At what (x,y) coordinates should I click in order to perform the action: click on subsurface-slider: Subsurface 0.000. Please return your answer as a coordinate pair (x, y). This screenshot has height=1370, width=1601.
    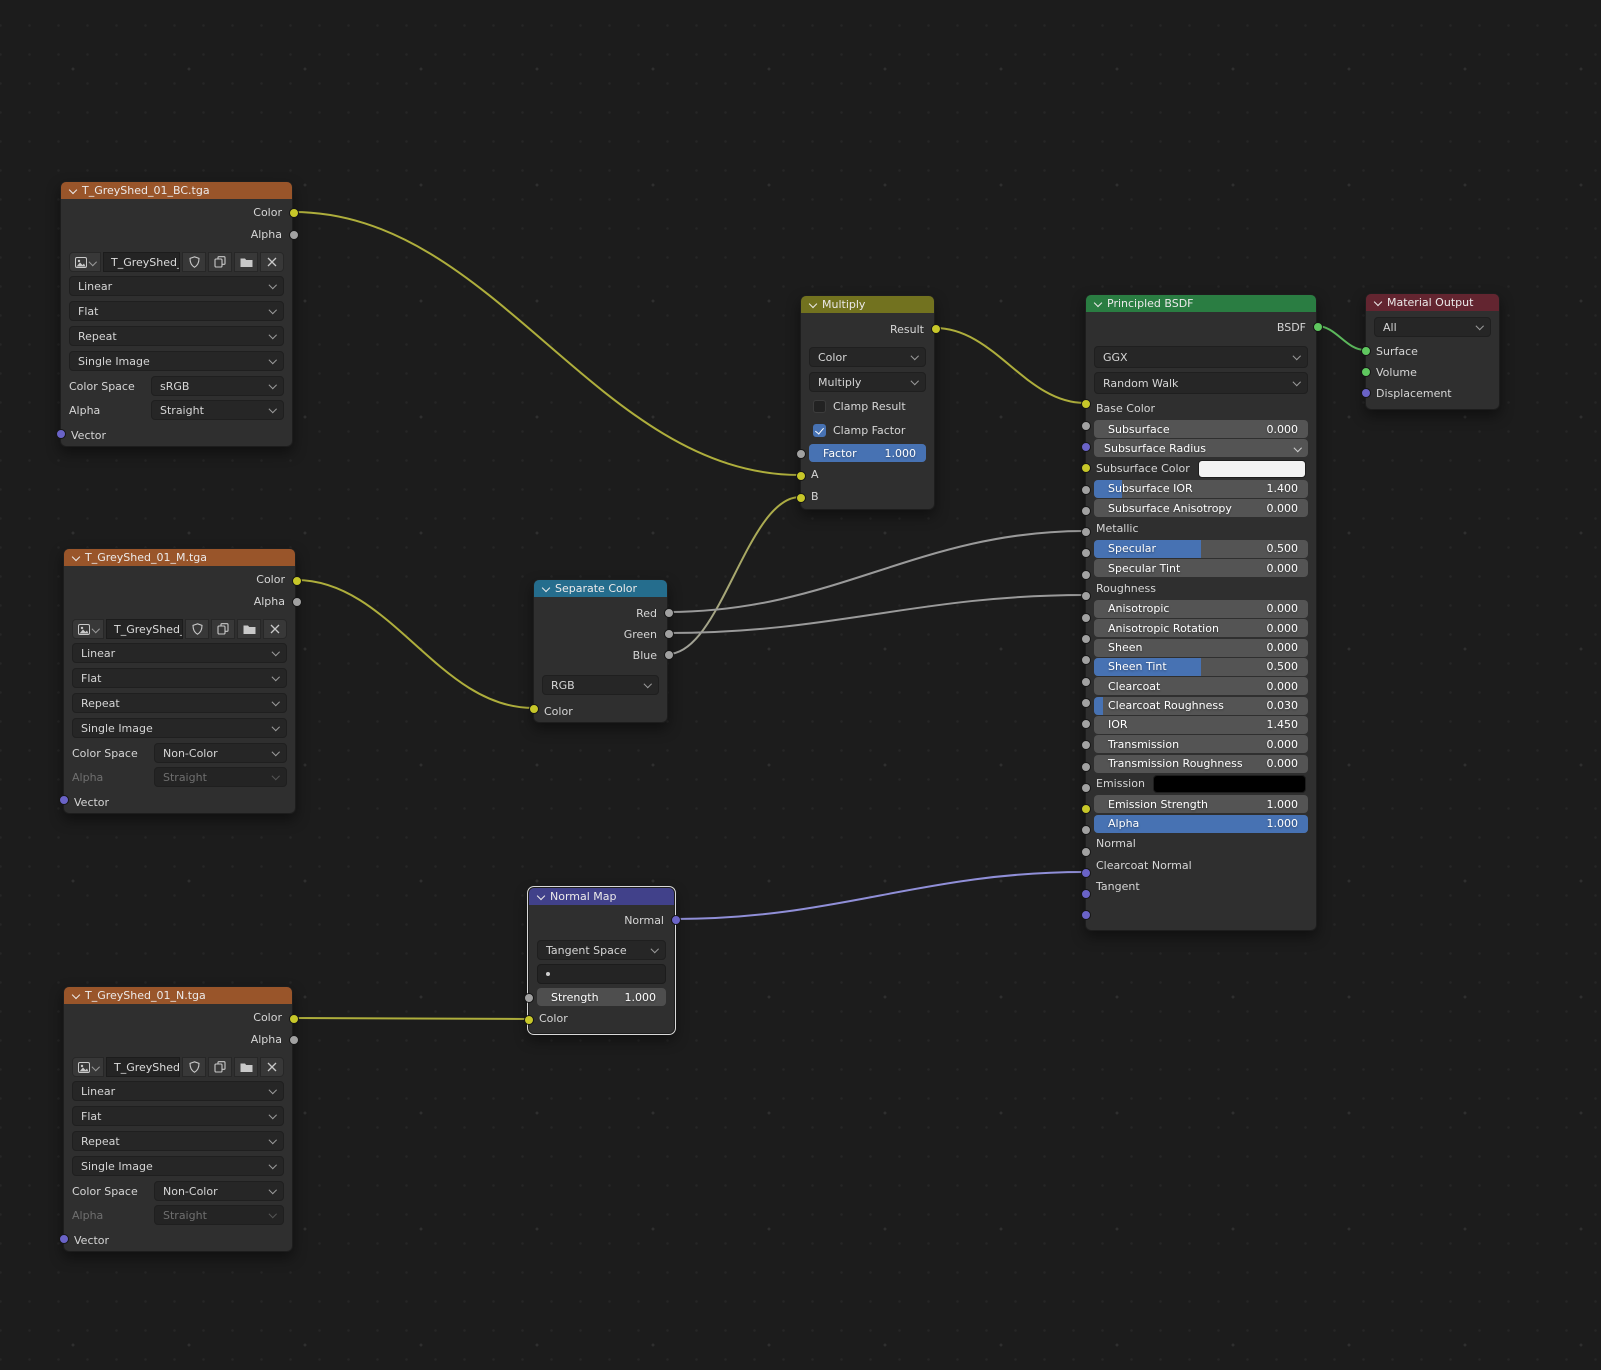
    Looking at the image, I should click on (1201, 429).